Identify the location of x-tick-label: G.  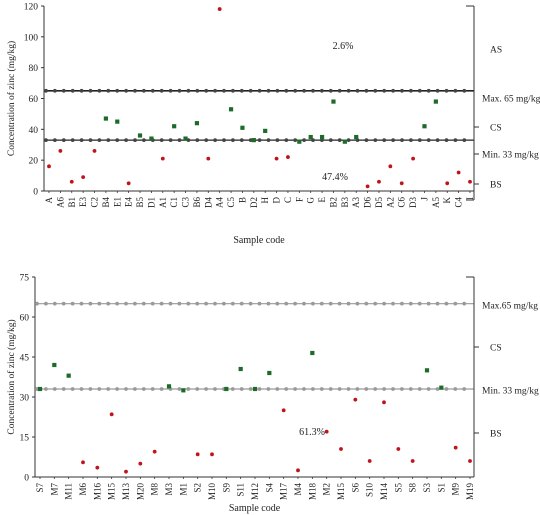
(311, 200).